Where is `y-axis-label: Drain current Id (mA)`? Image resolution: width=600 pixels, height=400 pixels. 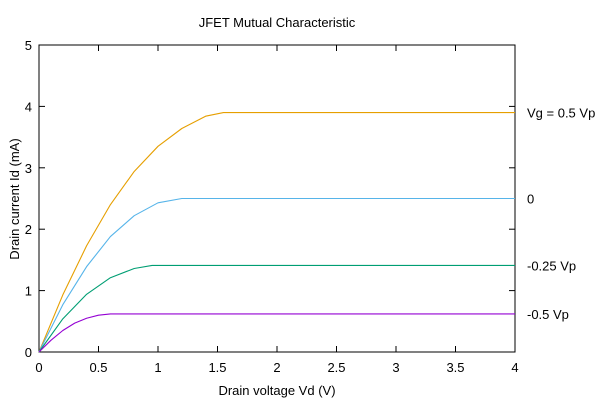
y-axis-label: Drain current Id (mA) is located at coordinates (14, 198).